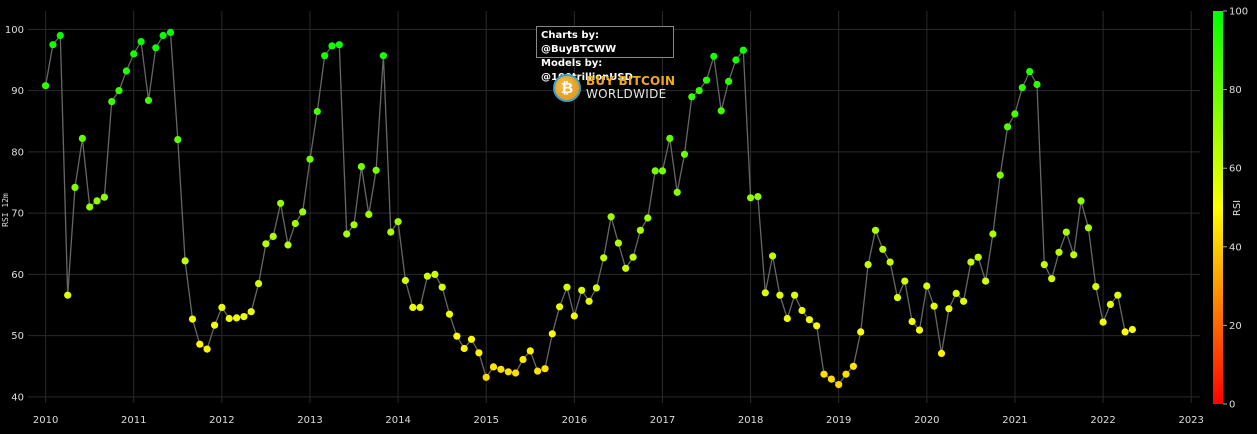 This screenshot has width=1257, height=434. I want to click on logo-text-top: BUY BITCOIN, so click(631, 81).